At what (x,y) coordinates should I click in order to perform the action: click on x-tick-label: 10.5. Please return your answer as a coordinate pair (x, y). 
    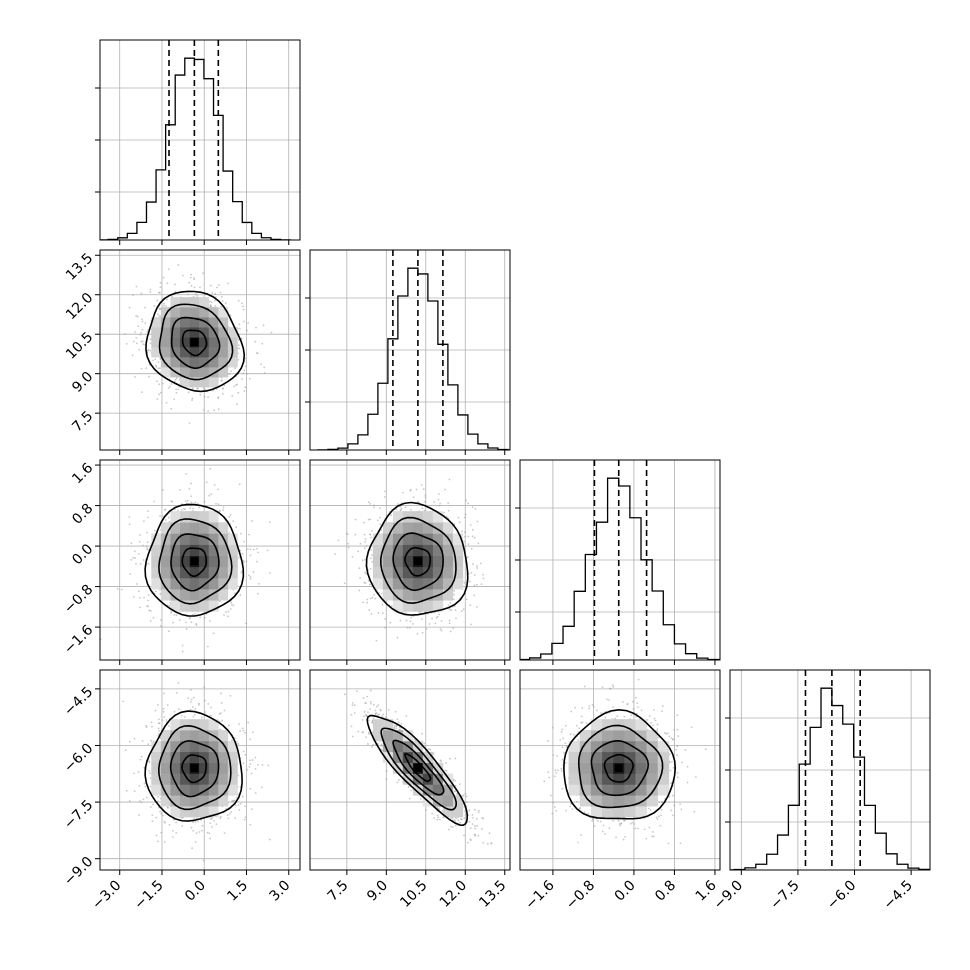
    Looking at the image, I should click on (413, 894).